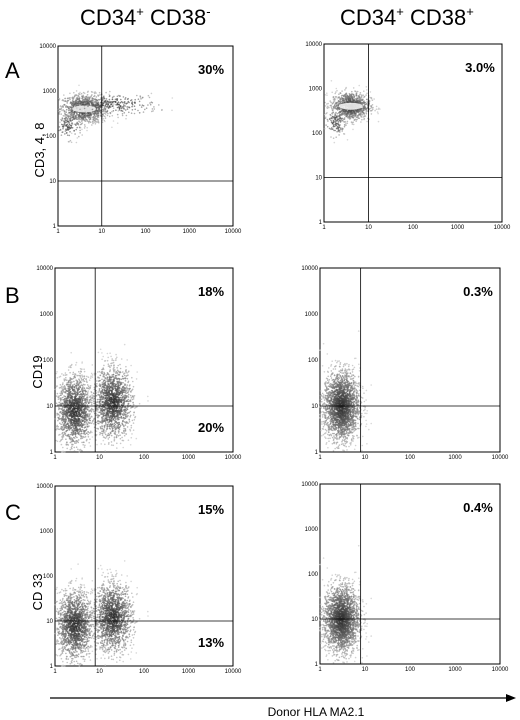  What do you see at coordinates (37, 371) in the screenshot?
I see `ylabel-row-b: CD19` at bounding box center [37, 371].